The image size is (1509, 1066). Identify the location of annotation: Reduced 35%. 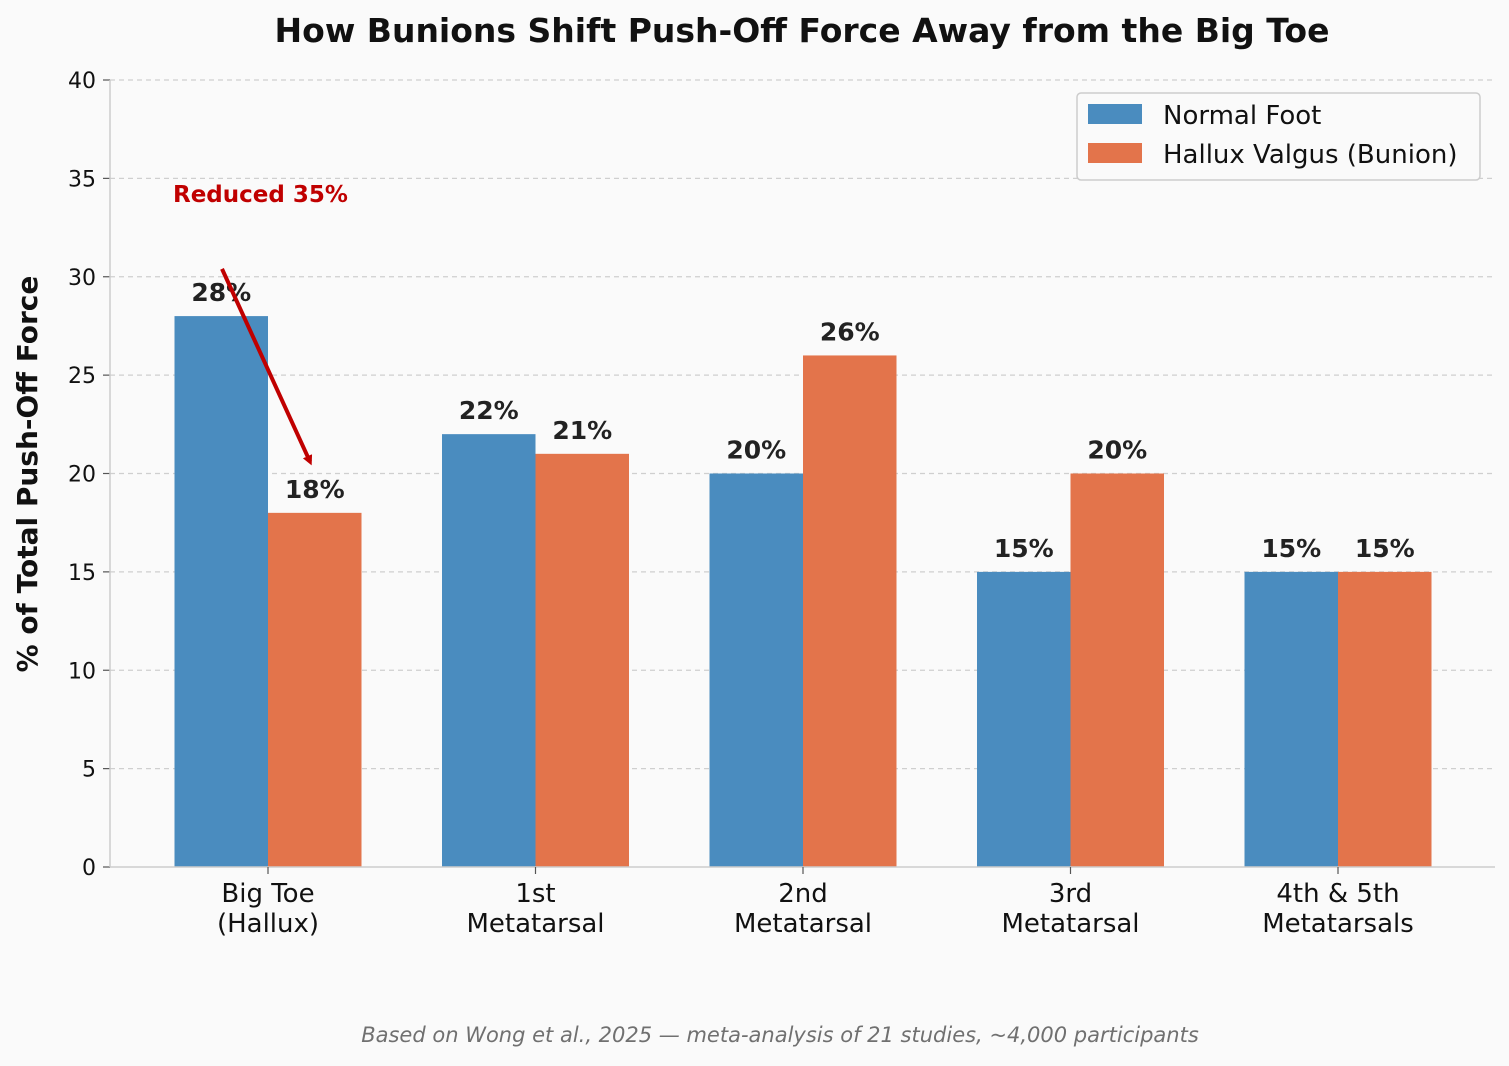
(260, 324).